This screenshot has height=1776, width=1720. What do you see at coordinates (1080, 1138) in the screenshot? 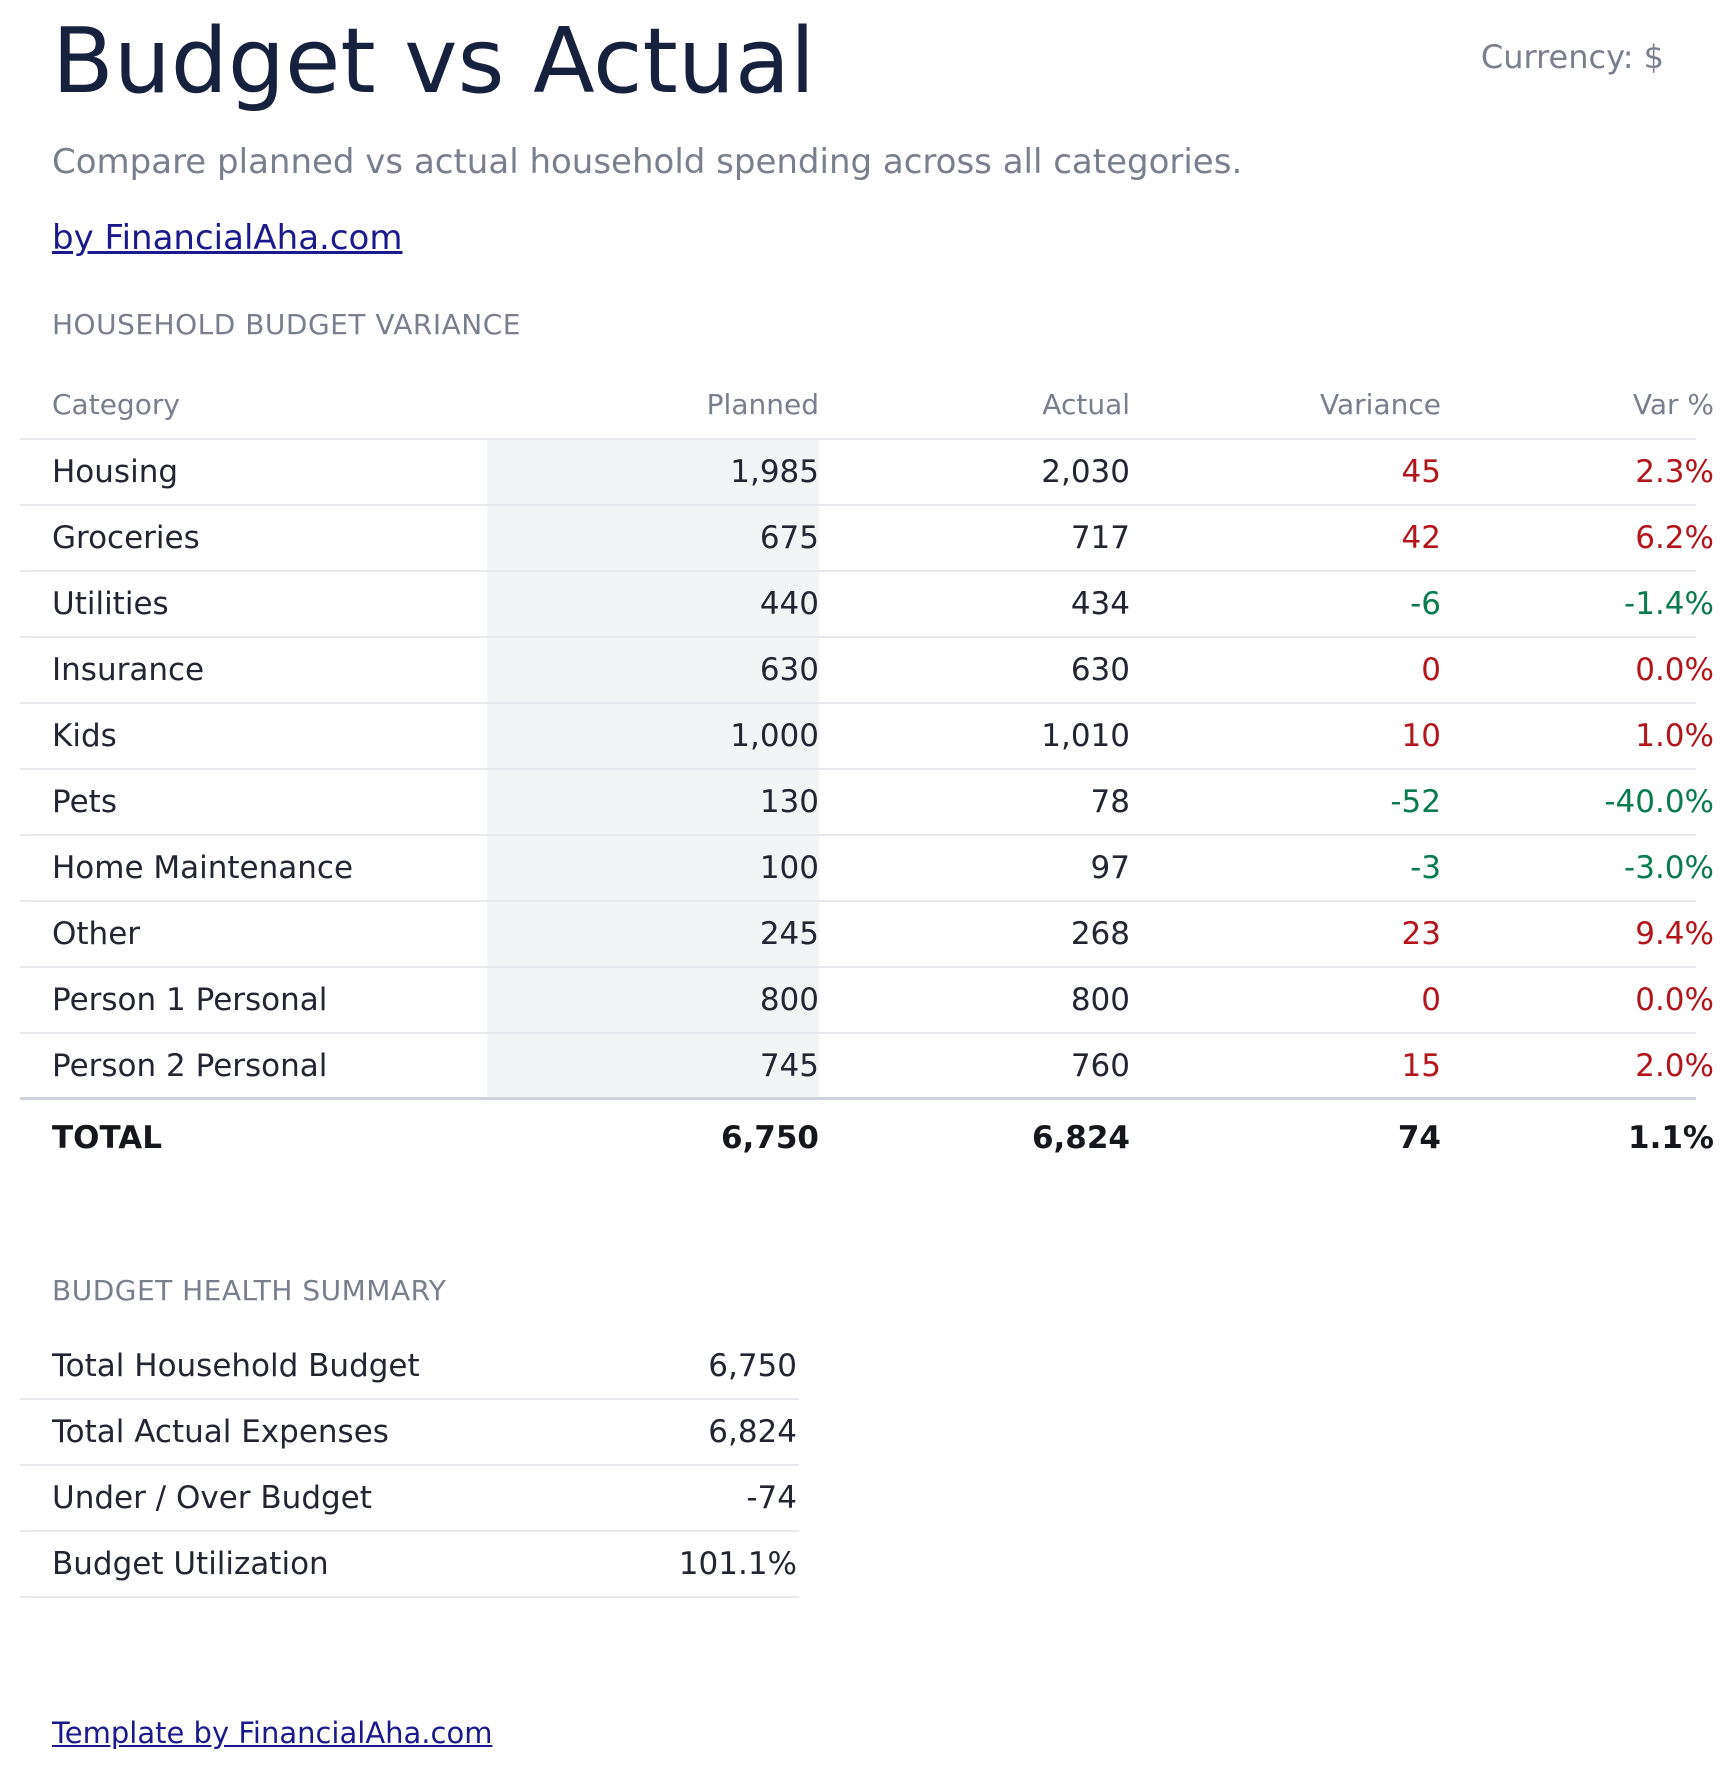
I see `total-actual: 6,824` at bounding box center [1080, 1138].